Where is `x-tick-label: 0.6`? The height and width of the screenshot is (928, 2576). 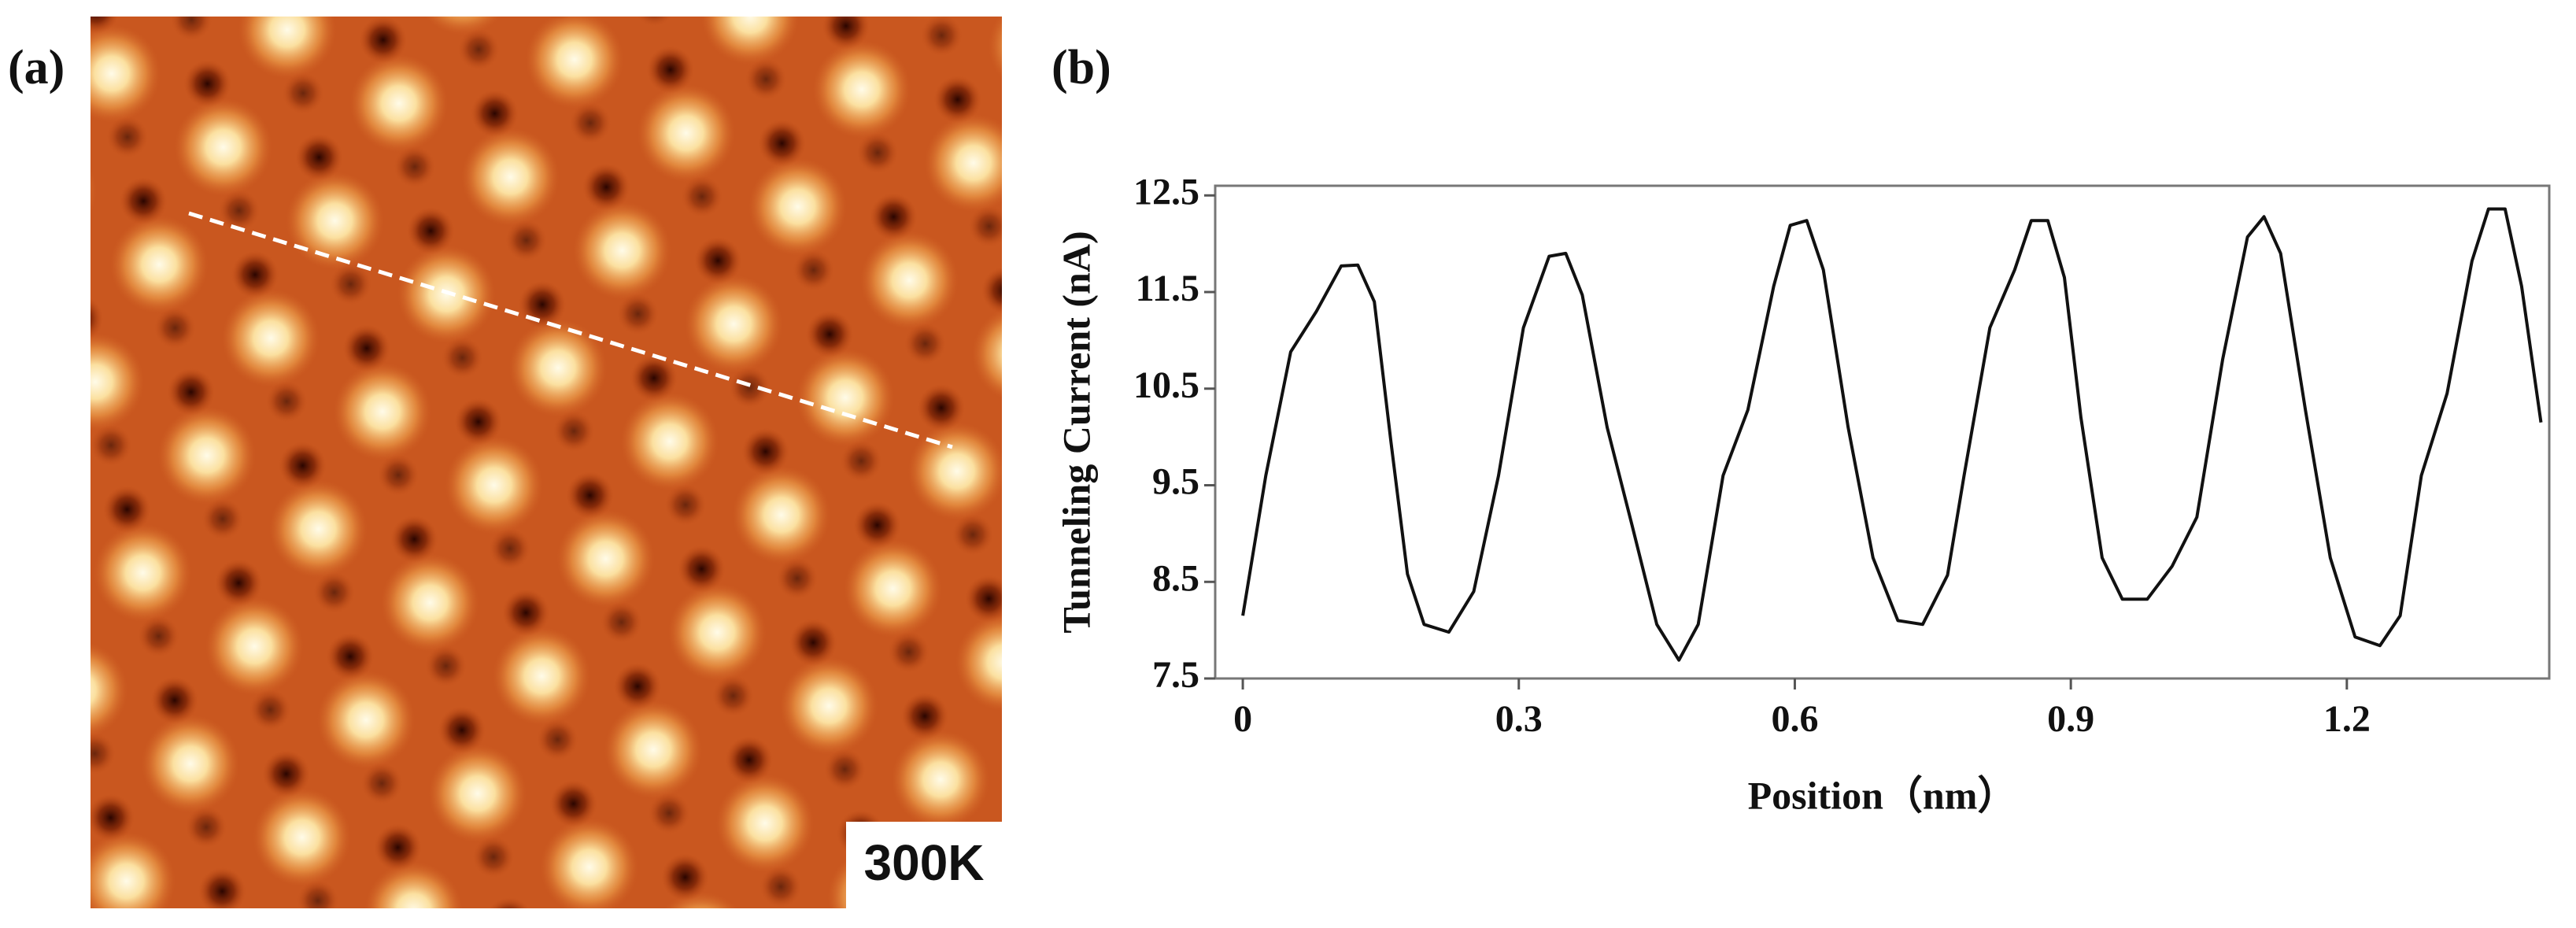 x-tick-label: 0.6 is located at coordinates (1794, 719).